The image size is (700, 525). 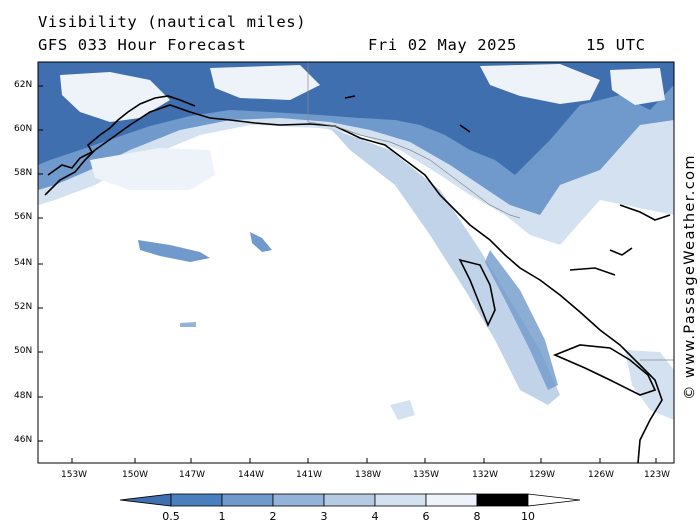 I want to click on credit-watermark: © www.PassageWeather.com, so click(x=690, y=277).